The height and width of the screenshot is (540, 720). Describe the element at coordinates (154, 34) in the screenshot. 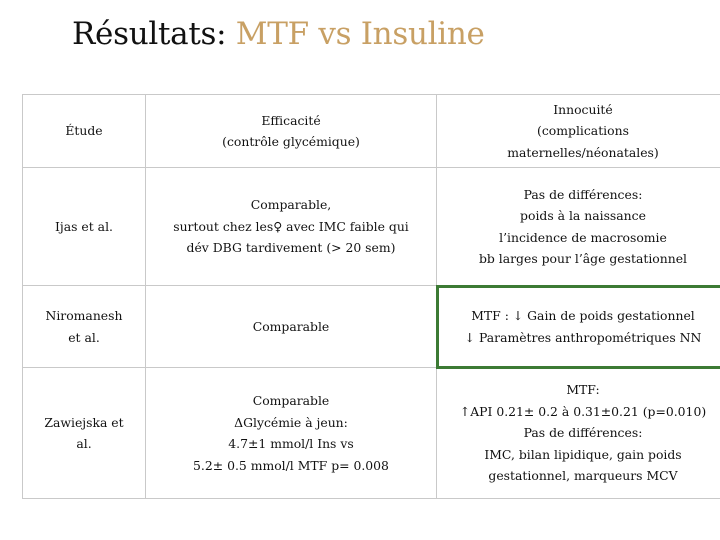

I see `title-prefix: Résultats:` at that location.